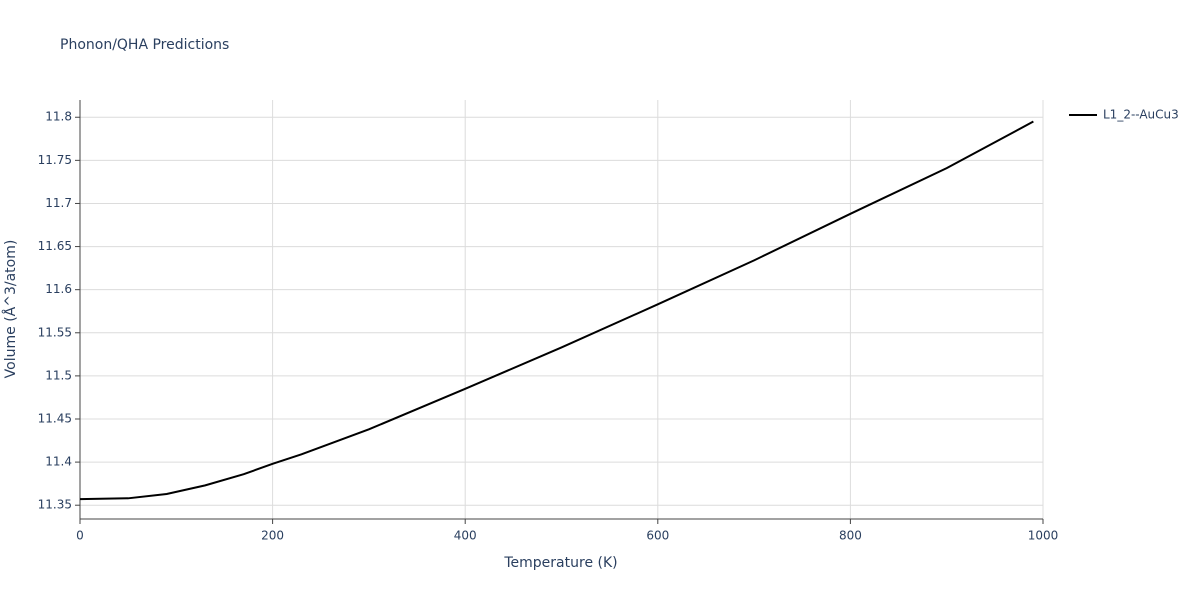 The image size is (1200, 600). What do you see at coordinates (58, 203) in the screenshot?
I see `y-tick-label: 11.7` at bounding box center [58, 203].